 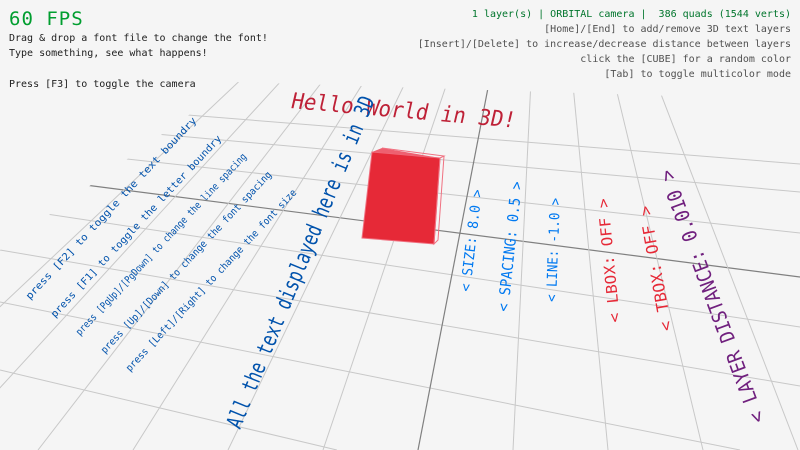 What do you see at coordinates (403, 196) in the screenshot?
I see `cube` at bounding box center [403, 196].